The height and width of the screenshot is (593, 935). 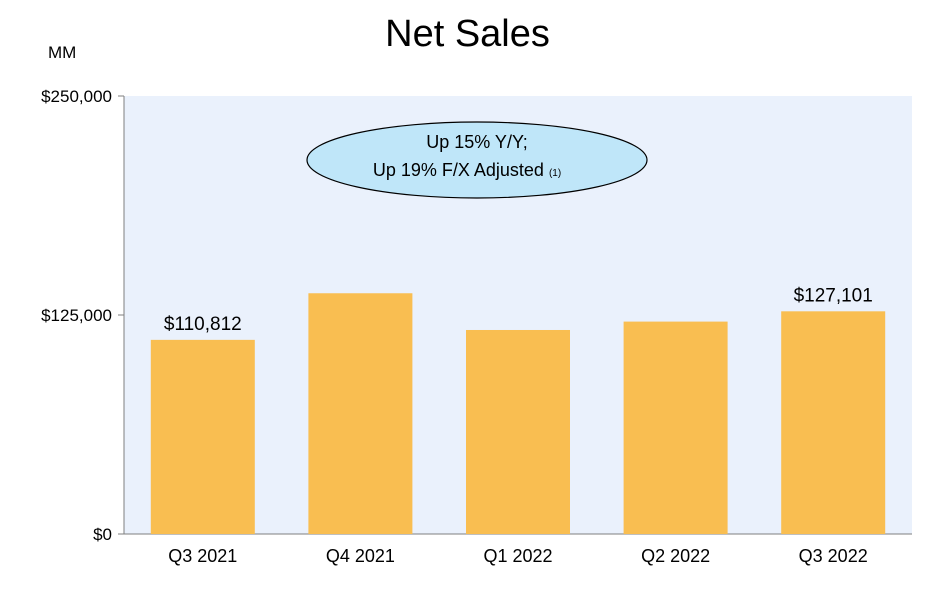 What do you see at coordinates (555, 173) in the screenshot?
I see `callout-footnote: (1)` at bounding box center [555, 173].